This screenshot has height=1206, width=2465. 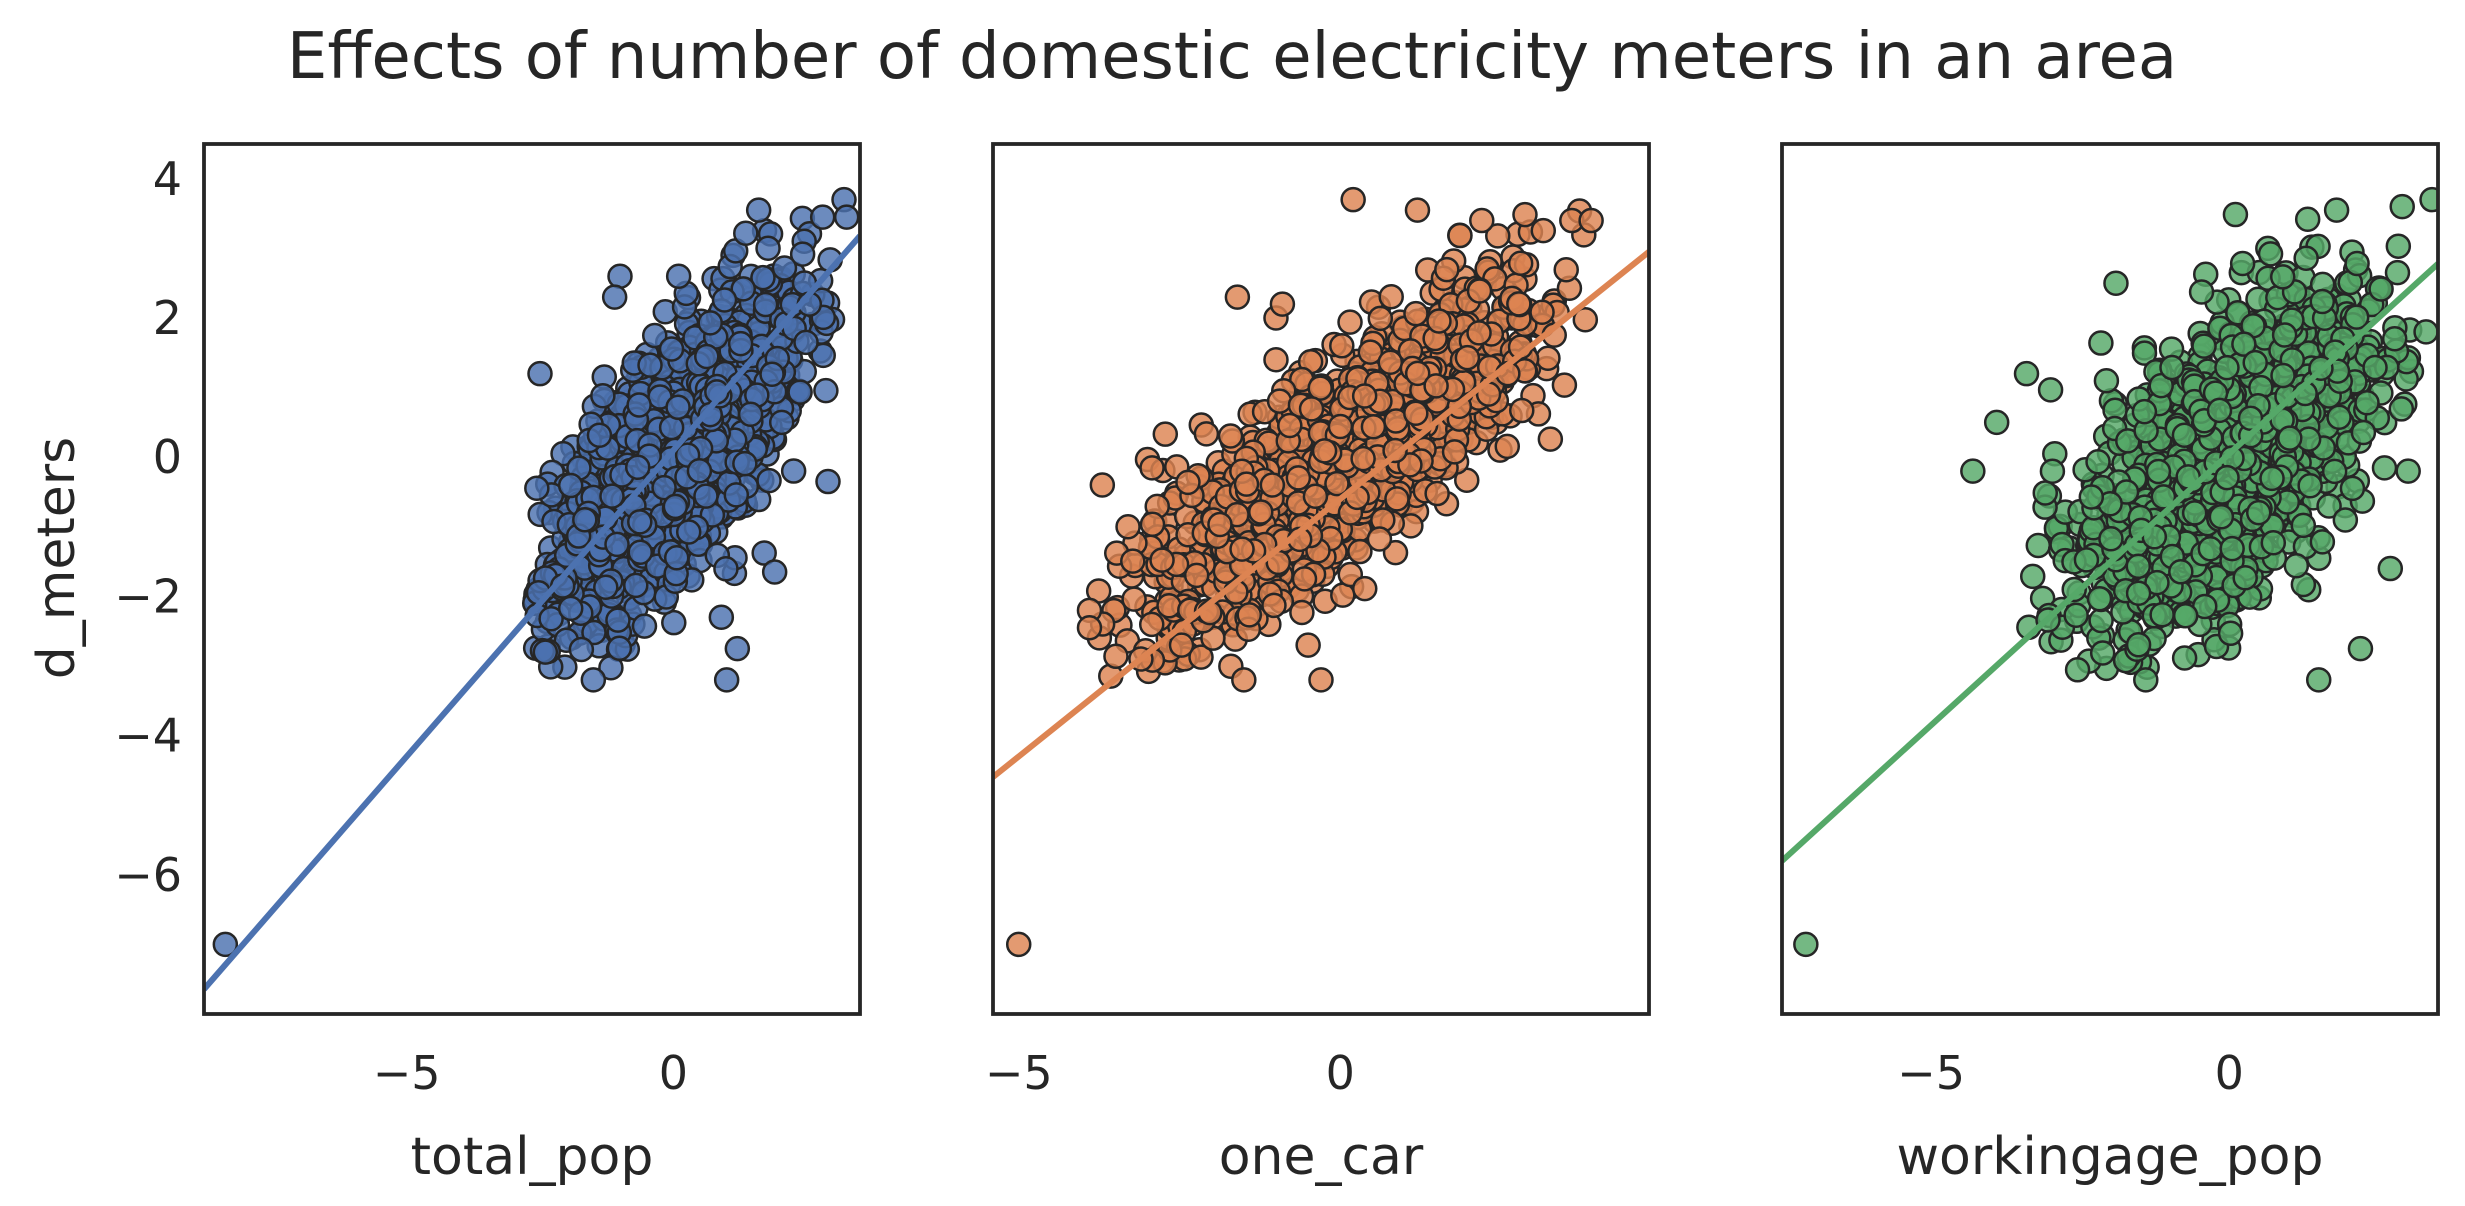 What do you see at coordinates (57, 558) in the screenshot?
I see `y-axis-label: d_meters` at bounding box center [57, 558].